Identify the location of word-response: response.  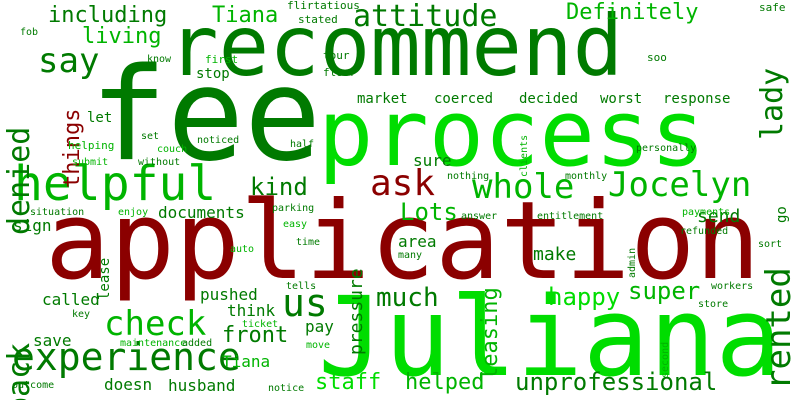
(697, 99).